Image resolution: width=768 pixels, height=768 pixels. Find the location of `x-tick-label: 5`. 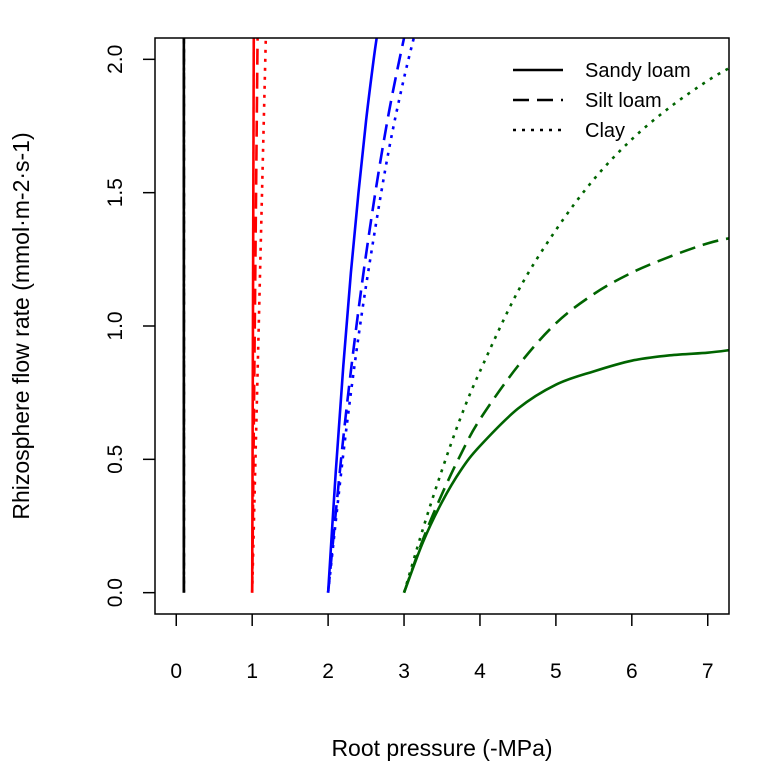

x-tick-label: 5 is located at coordinates (556, 671).